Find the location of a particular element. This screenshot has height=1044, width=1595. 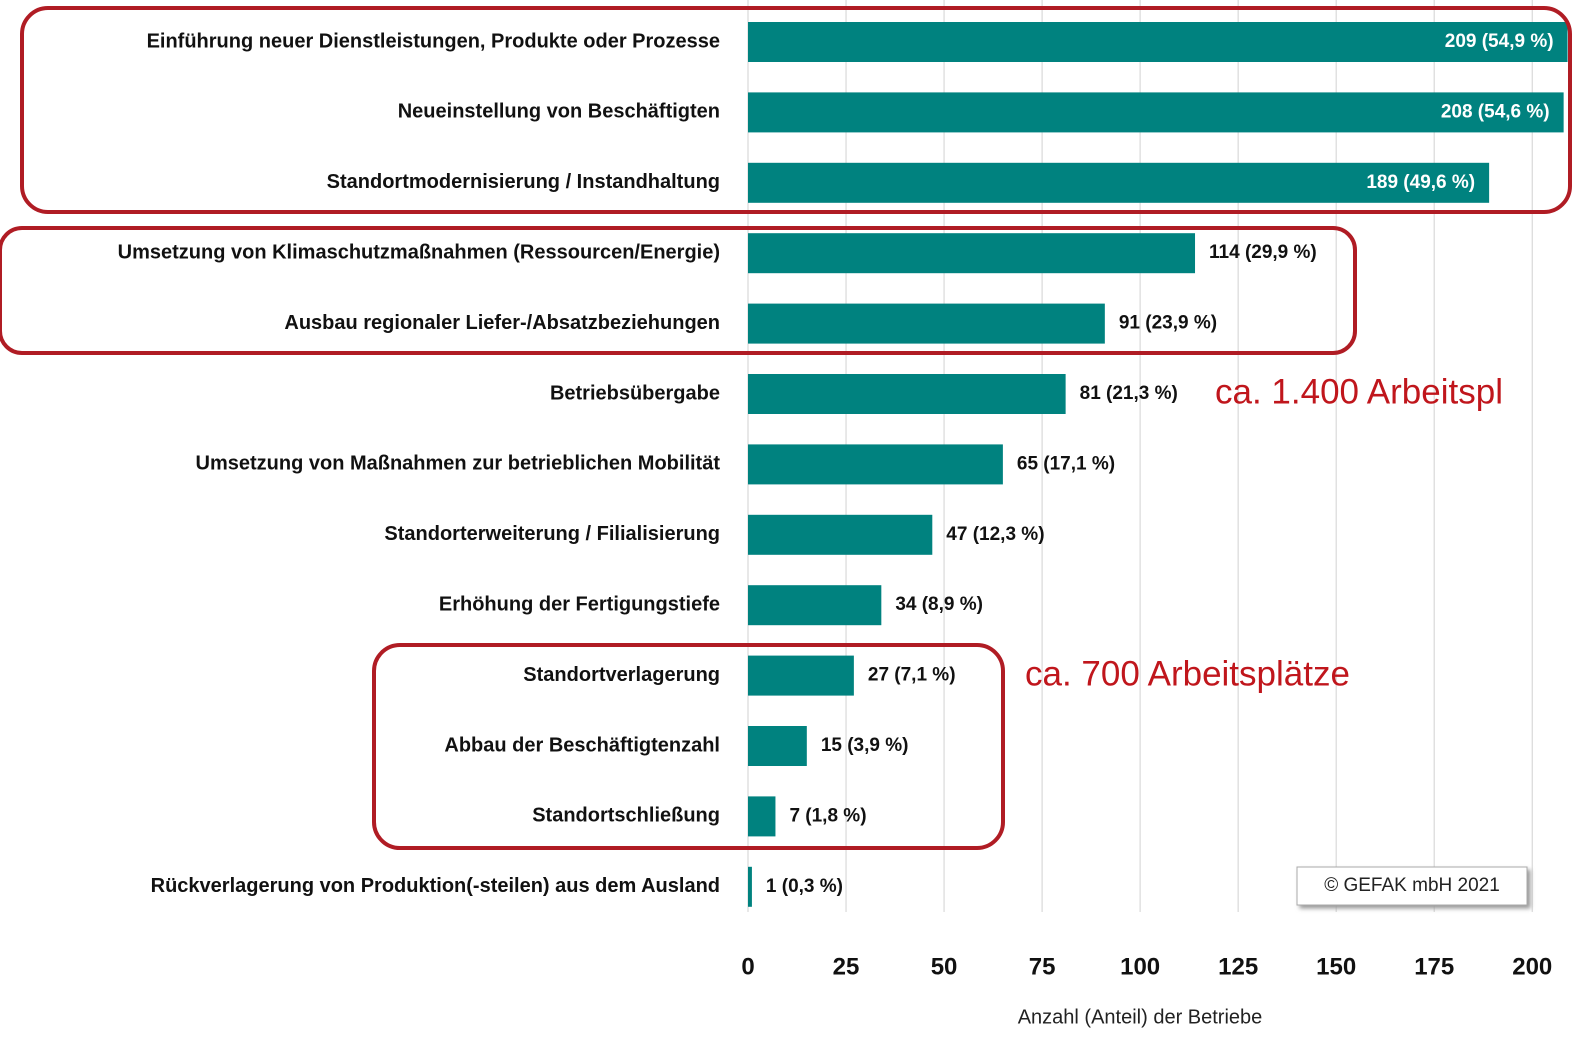

copyright: © GEFAK mbH 2021 is located at coordinates (1412, 885).